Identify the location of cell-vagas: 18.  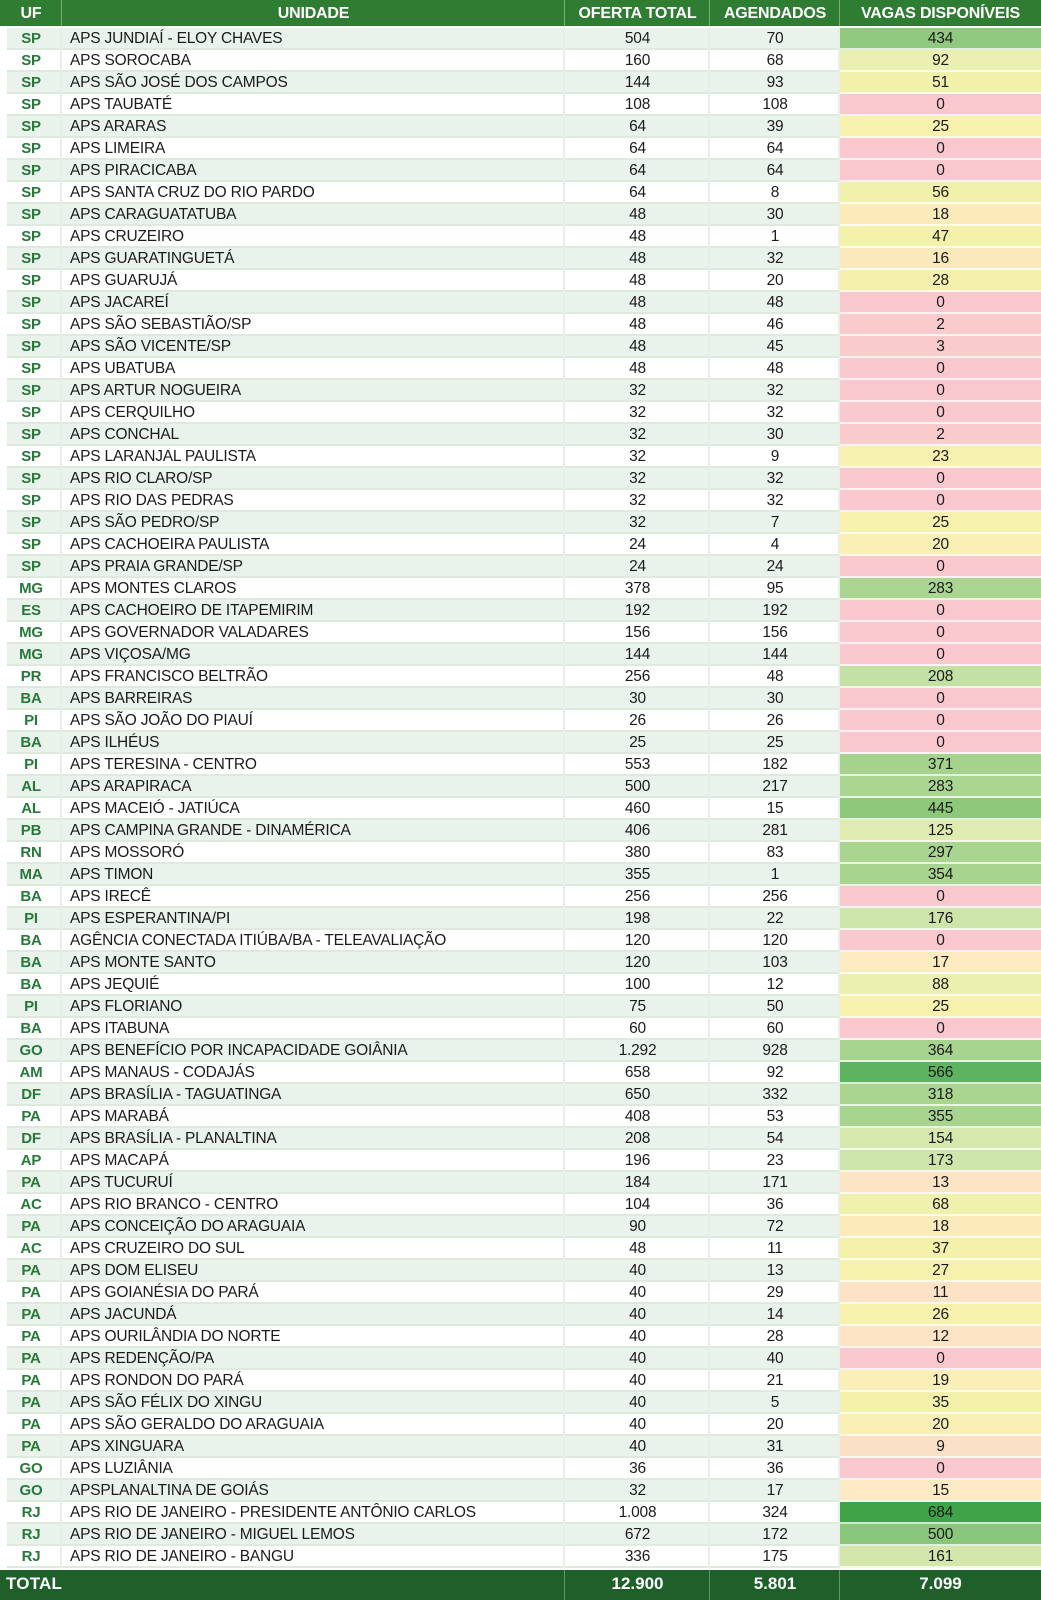
(940, 1227).